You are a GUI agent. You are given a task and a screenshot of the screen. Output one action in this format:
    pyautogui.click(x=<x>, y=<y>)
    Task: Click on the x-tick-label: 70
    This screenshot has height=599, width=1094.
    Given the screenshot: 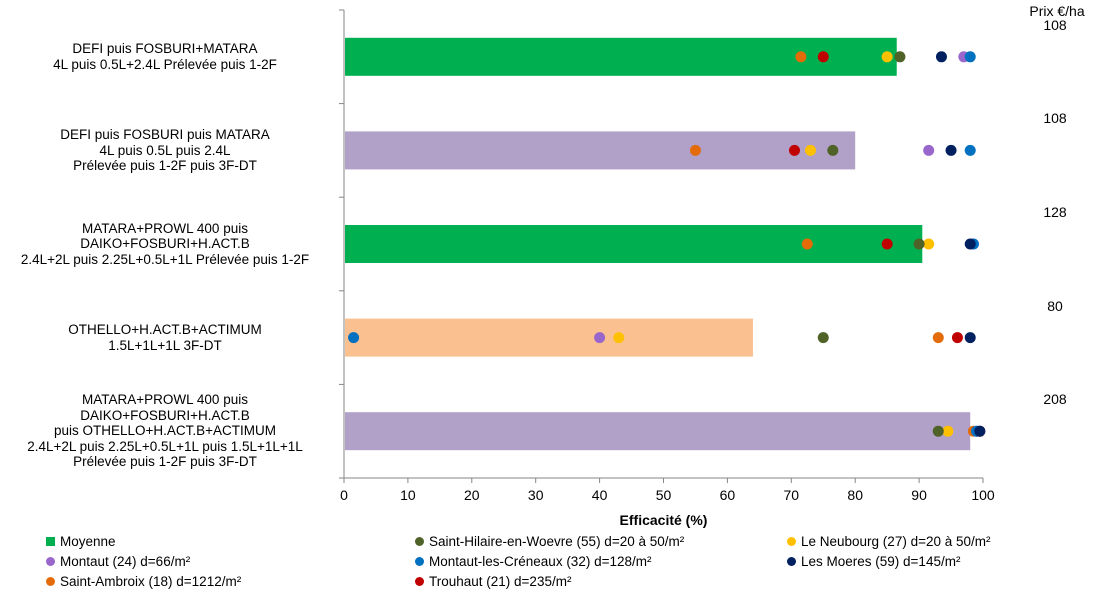 What is the action you would take?
    pyautogui.click(x=792, y=495)
    